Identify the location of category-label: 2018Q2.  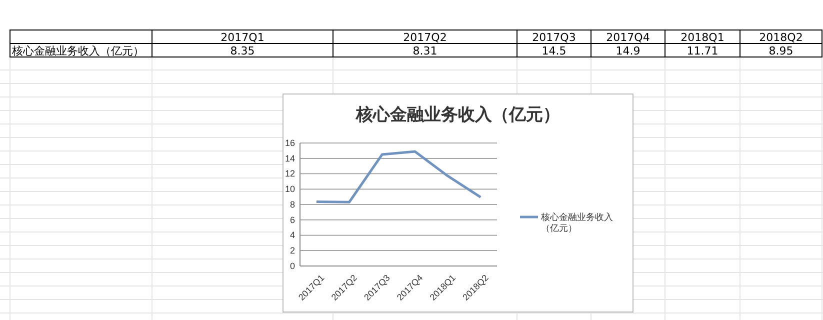
(781, 37).